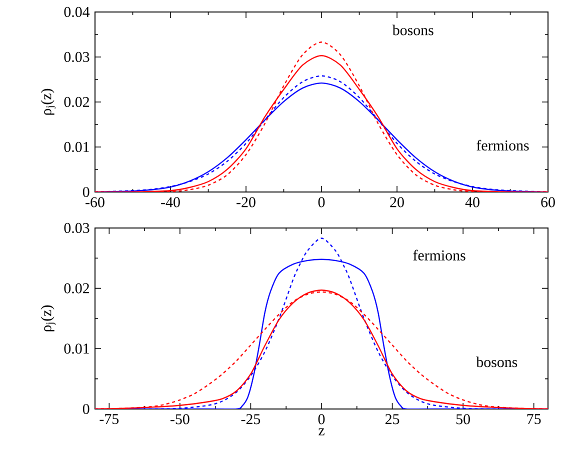 This screenshot has width=574, height=453. I want to click on x-tick-label: -60, so click(95, 202).